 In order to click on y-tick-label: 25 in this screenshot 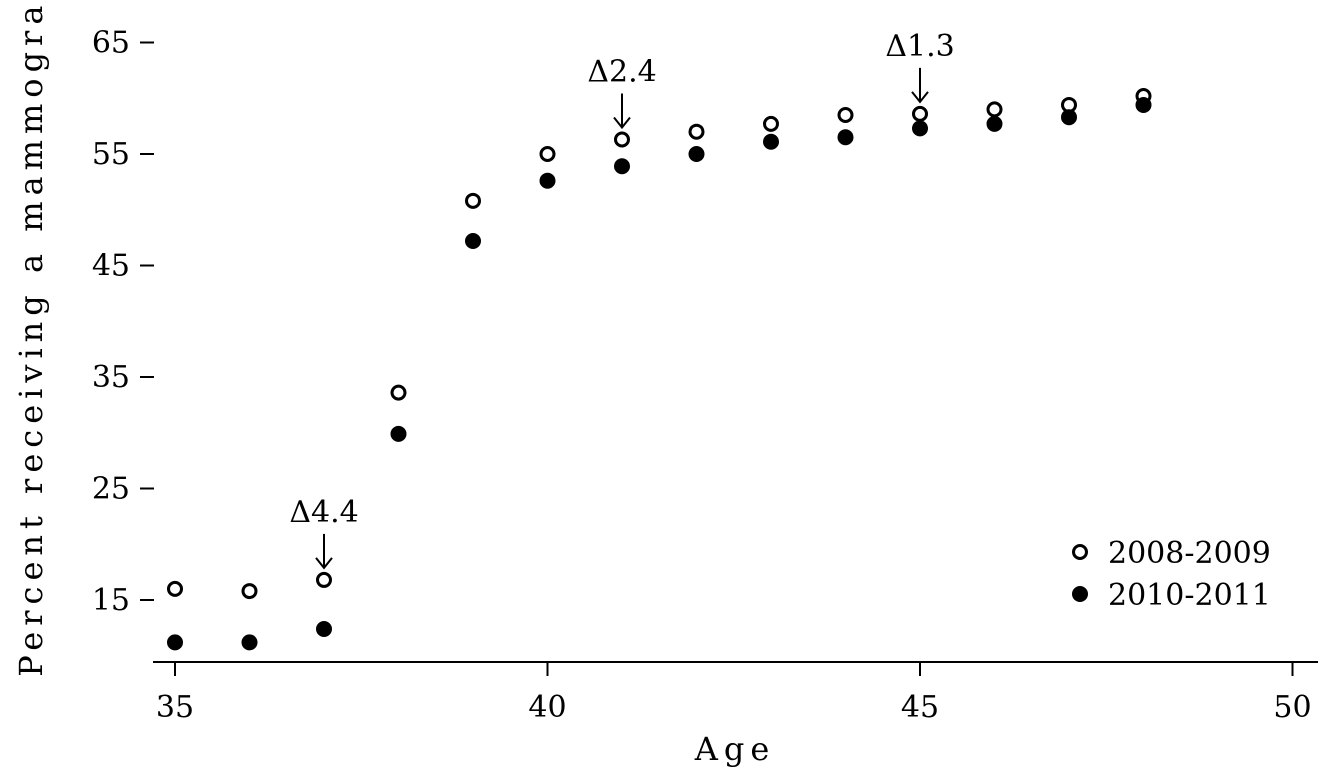, I will do `click(111, 489)`.